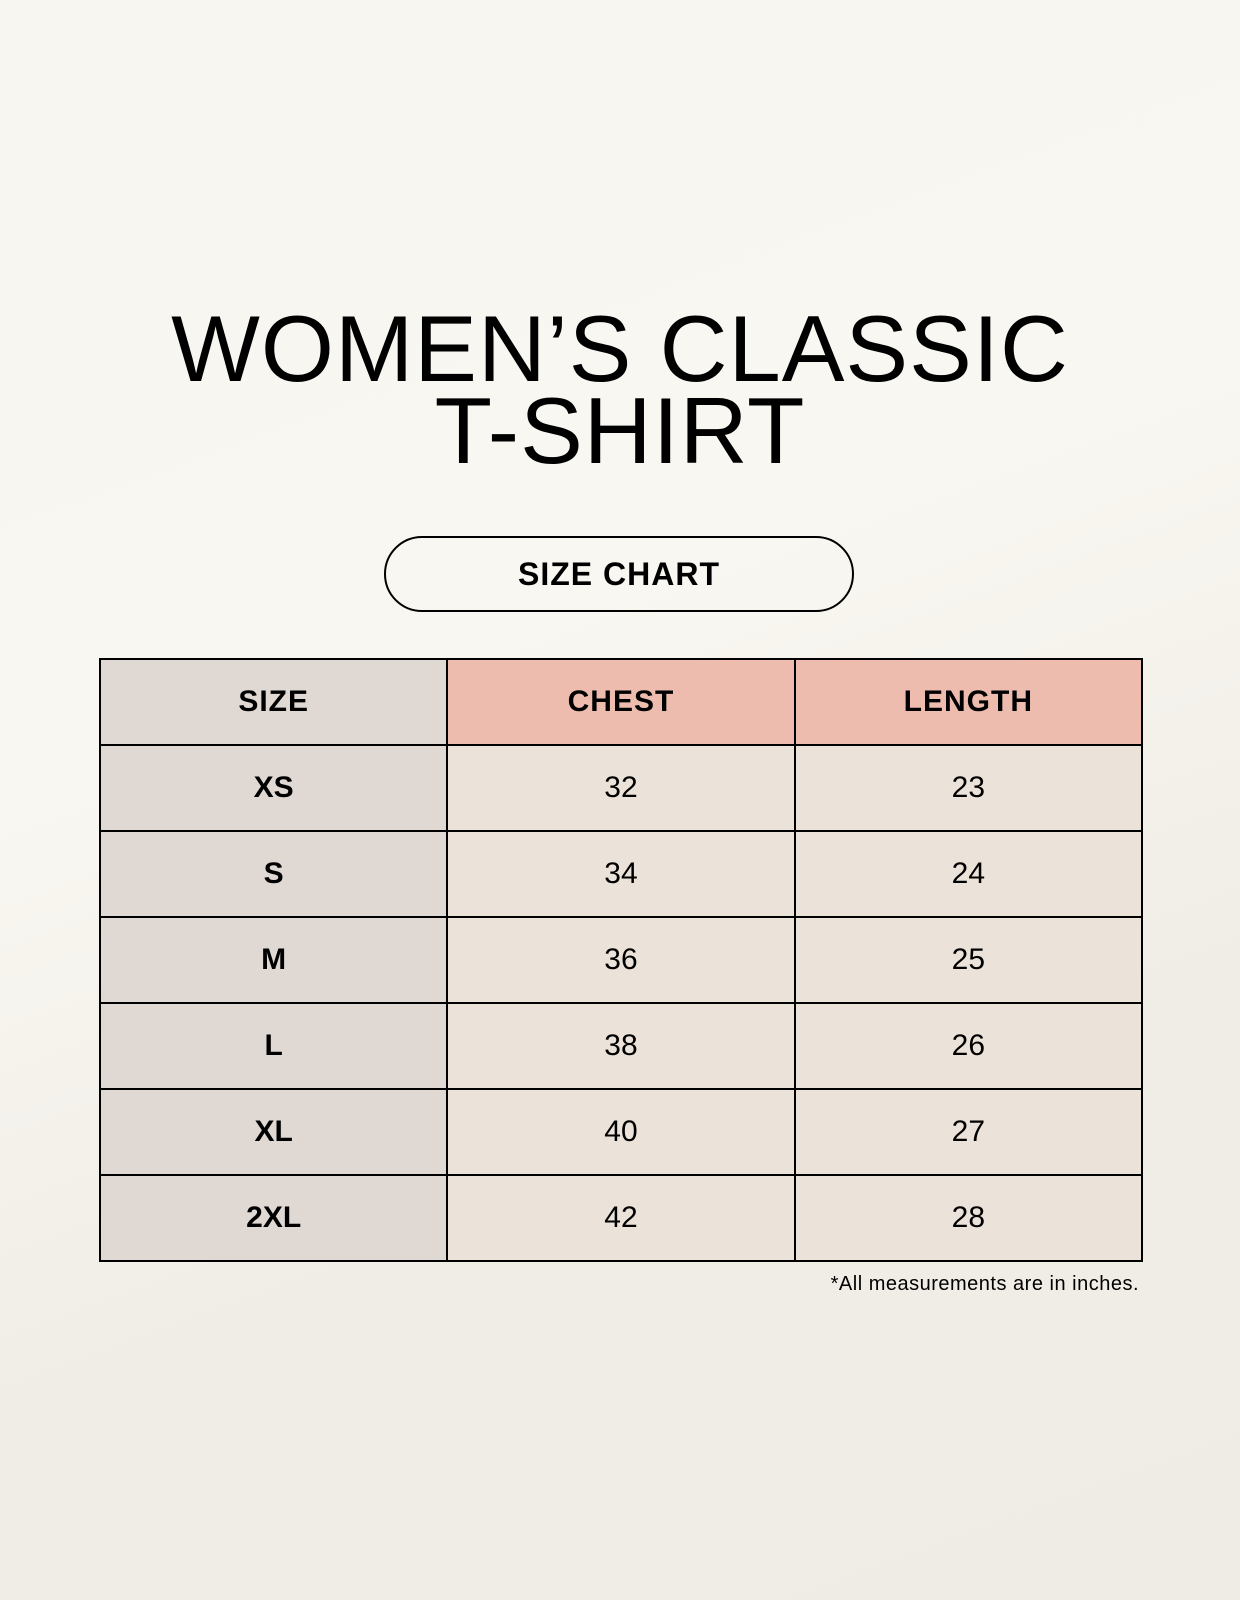  I want to click on length-cell: 27, so click(968, 1132).